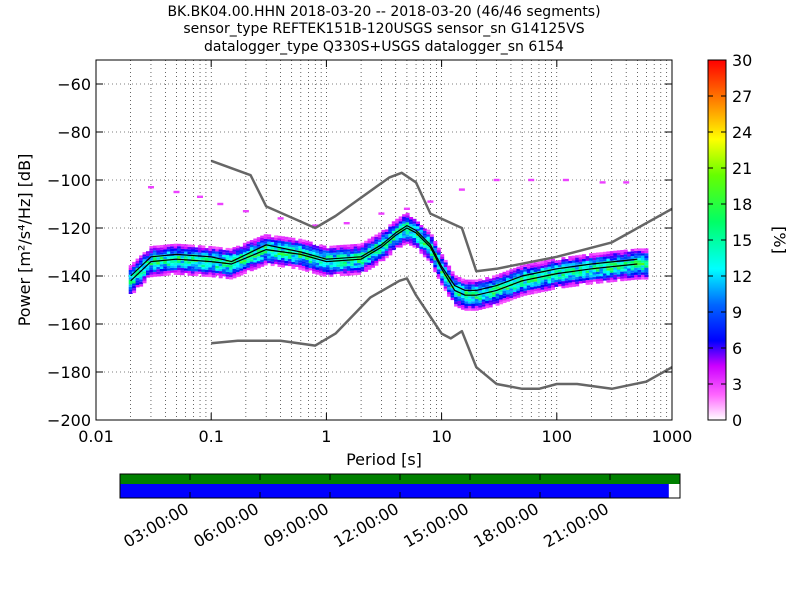 Image resolution: width=800 pixels, height=600 pixels. Describe the element at coordinates (69, 276) in the screenshot. I see `y-tick-label: −140` at that location.